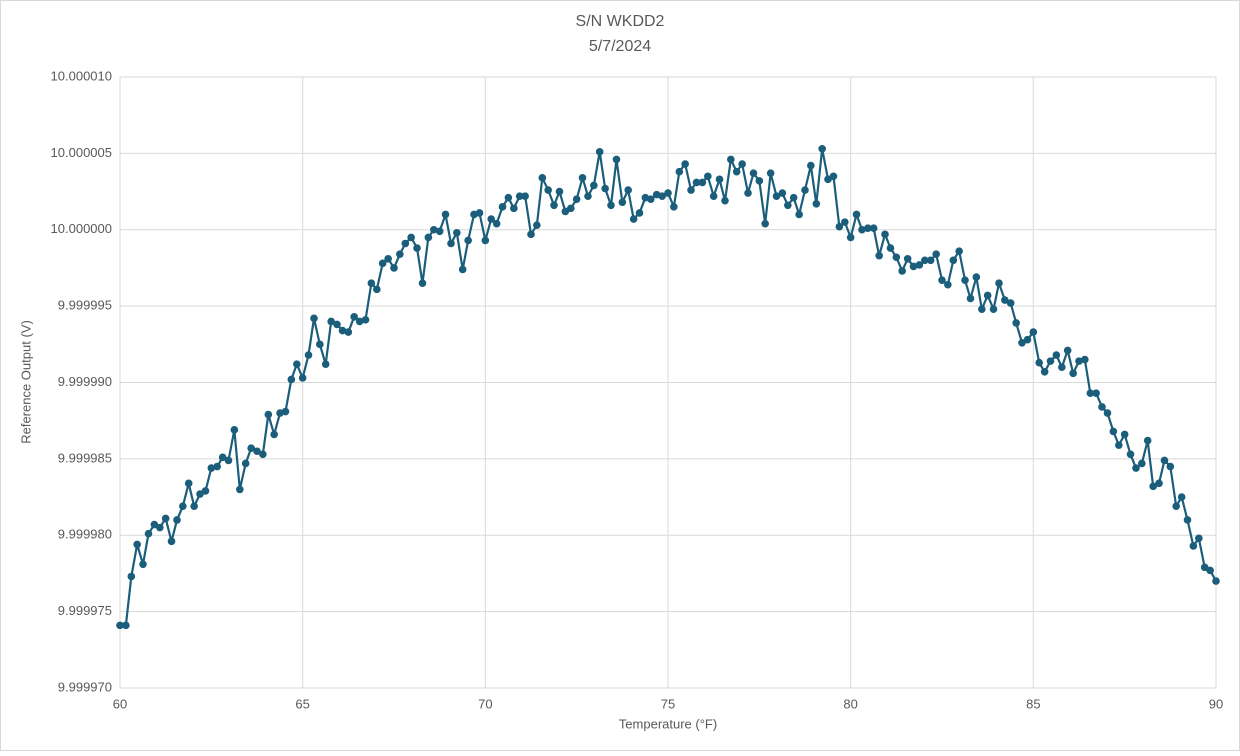  Describe the element at coordinates (85, 534) in the screenshot. I see `y-tick-label: 9.999980` at that location.